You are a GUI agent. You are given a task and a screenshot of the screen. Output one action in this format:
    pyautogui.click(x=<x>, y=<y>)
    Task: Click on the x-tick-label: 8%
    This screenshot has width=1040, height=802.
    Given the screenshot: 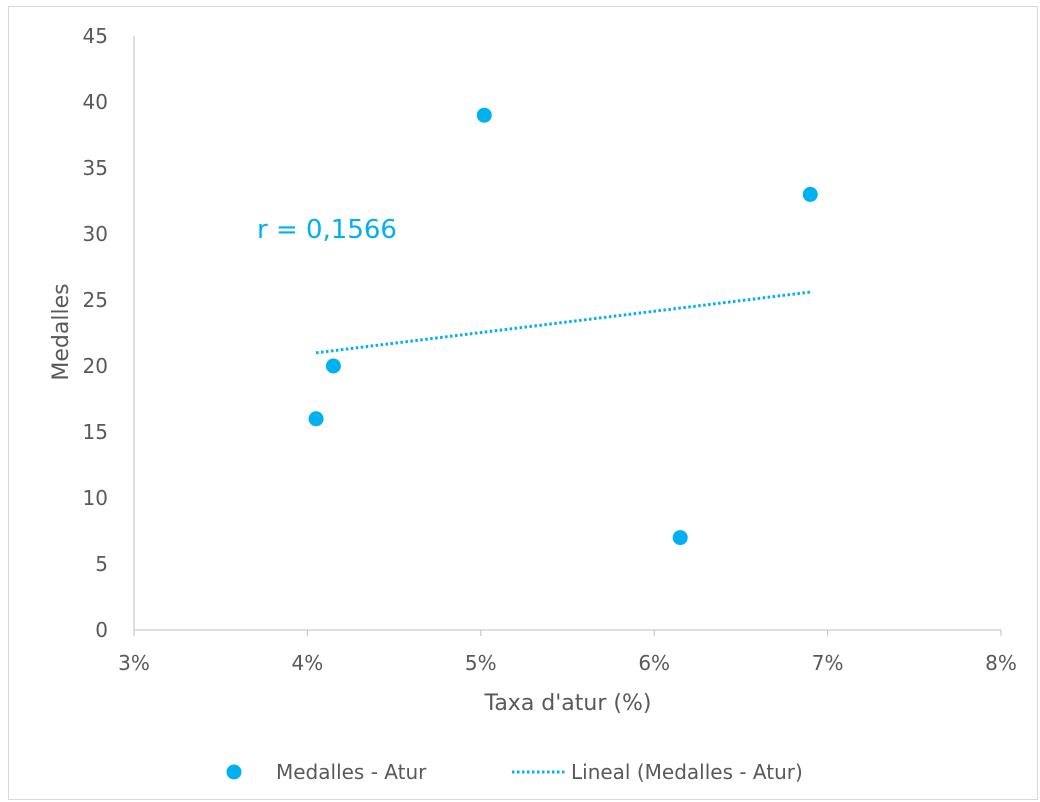 What is the action you would take?
    pyautogui.click(x=1001, y=663)
    